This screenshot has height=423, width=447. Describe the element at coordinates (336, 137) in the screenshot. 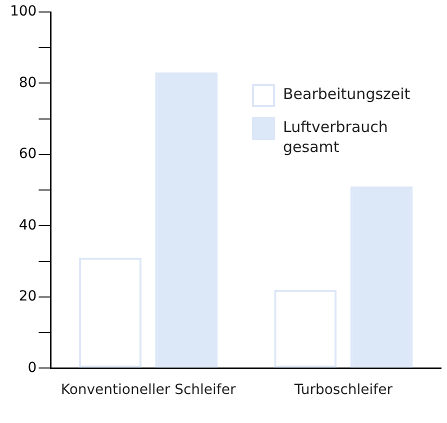

I see `legend-label: Luftverbrauch gesamt` at that location.